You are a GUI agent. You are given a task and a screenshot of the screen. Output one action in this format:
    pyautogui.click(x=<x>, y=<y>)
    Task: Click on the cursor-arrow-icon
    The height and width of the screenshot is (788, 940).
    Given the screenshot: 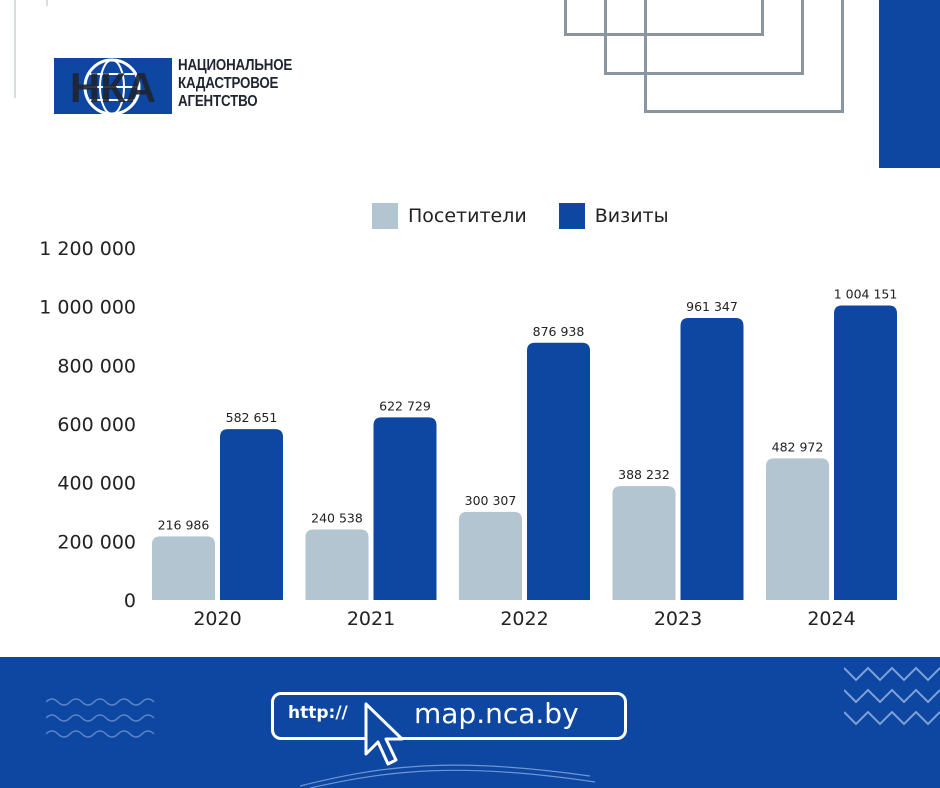 What is the action you would take?
    pyautogui.click(x=384, y=734)
    